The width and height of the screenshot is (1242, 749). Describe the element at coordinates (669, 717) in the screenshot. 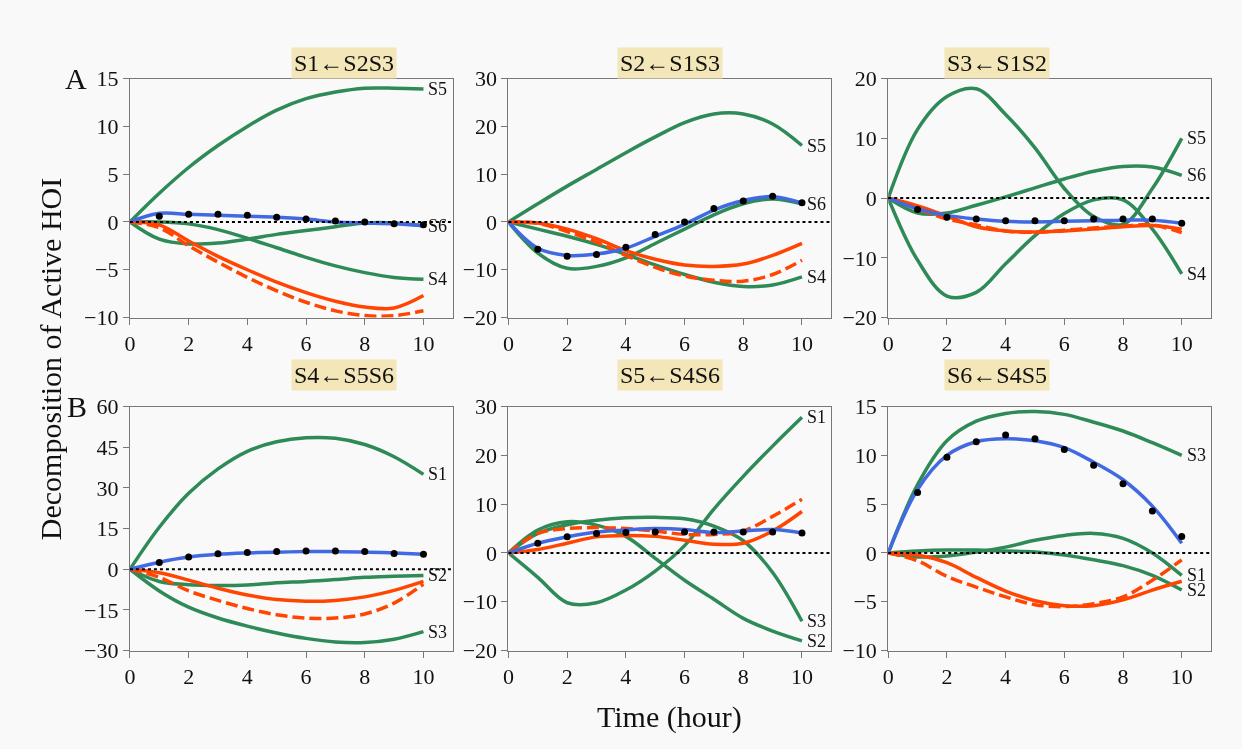

I see `x-axis-title: Time (hour)` at that location.